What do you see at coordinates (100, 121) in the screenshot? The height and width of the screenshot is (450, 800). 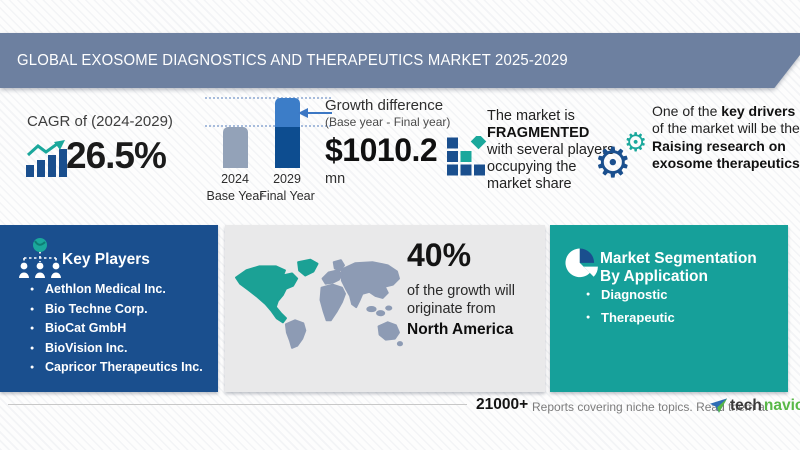 I see `cagr-label: CAGR of (2024-2029)` at bounding box center [100, 121].